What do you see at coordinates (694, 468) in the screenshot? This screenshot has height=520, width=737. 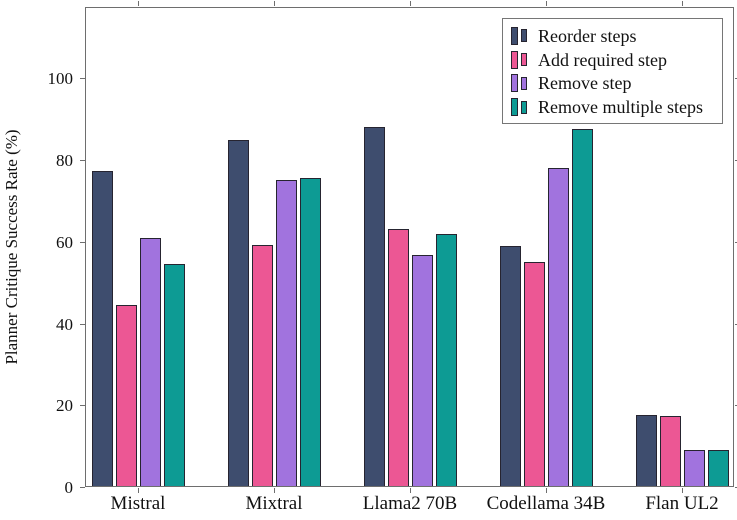 I see `bar-remove-step-flan-ul2` at bounding box center [694, 468].